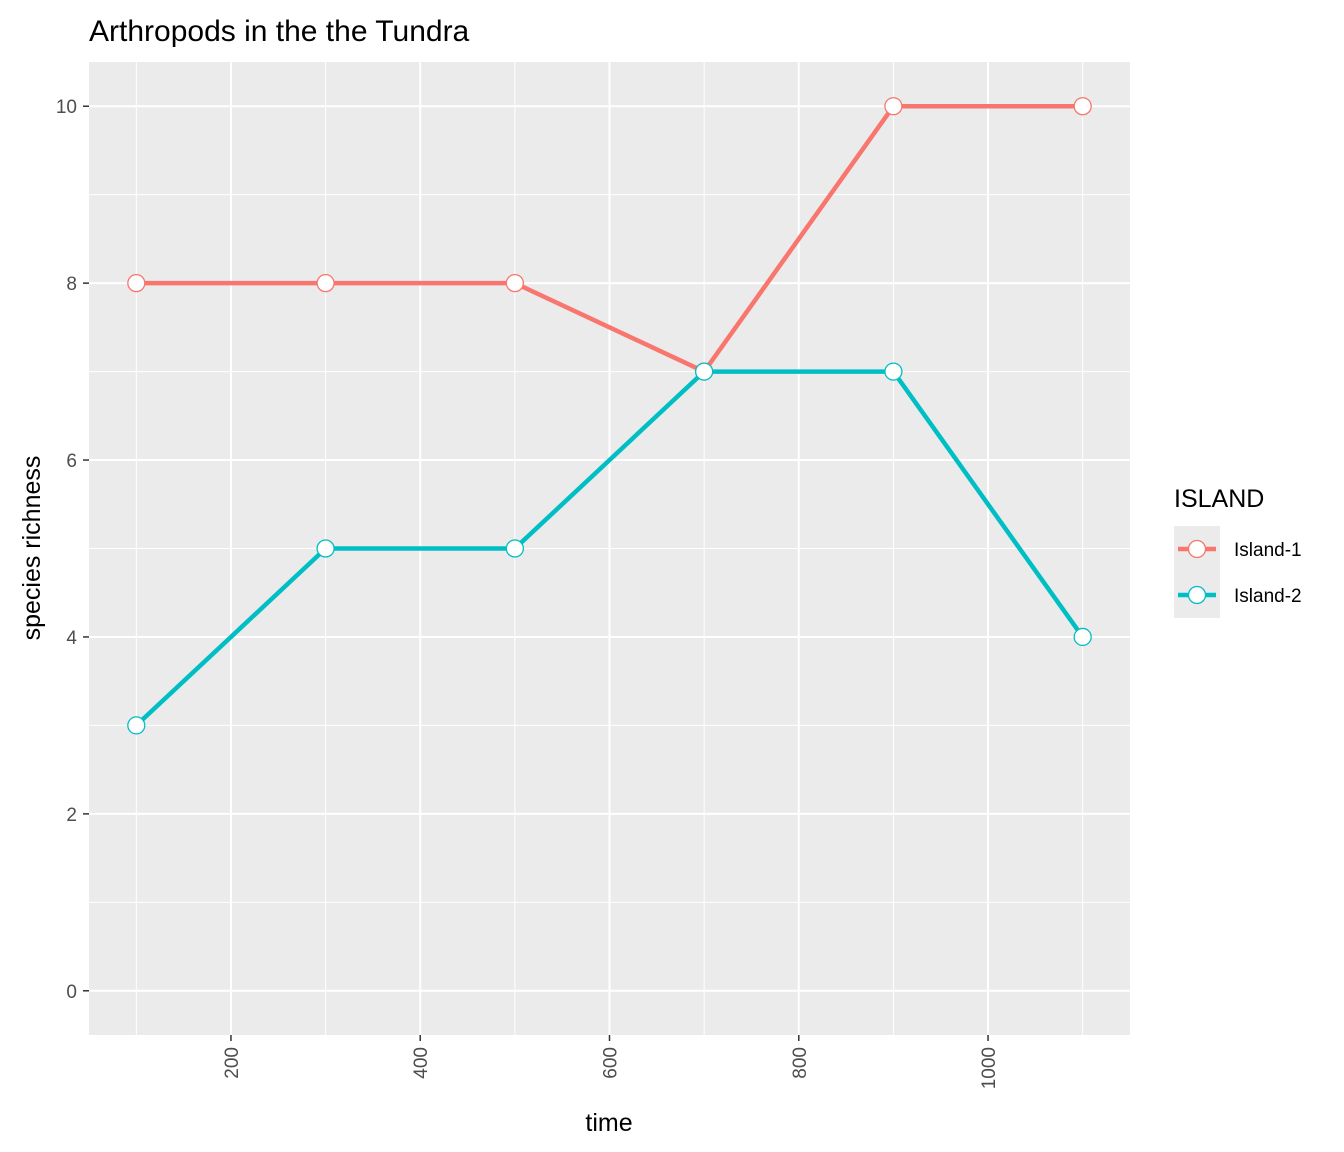  What do you see at coordinates (1268, 550) in the screenshot?
I see `legend-label: Island-1` at bounding box center [1268, 550].